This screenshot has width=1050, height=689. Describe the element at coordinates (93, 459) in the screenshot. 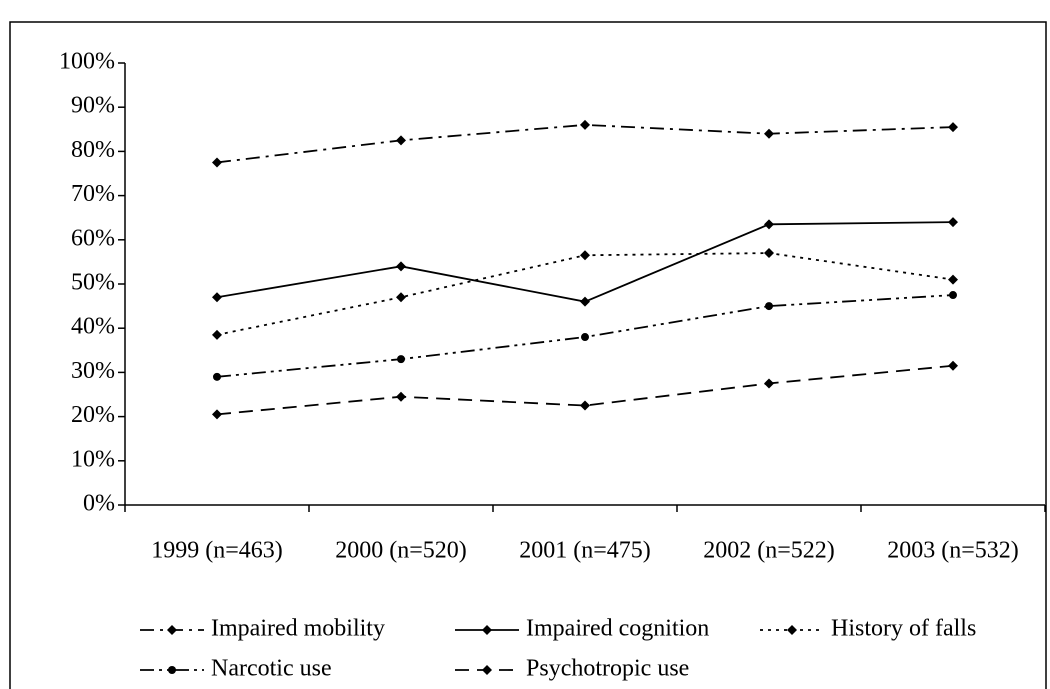

I see `y-tick-label: 10%` at that location.